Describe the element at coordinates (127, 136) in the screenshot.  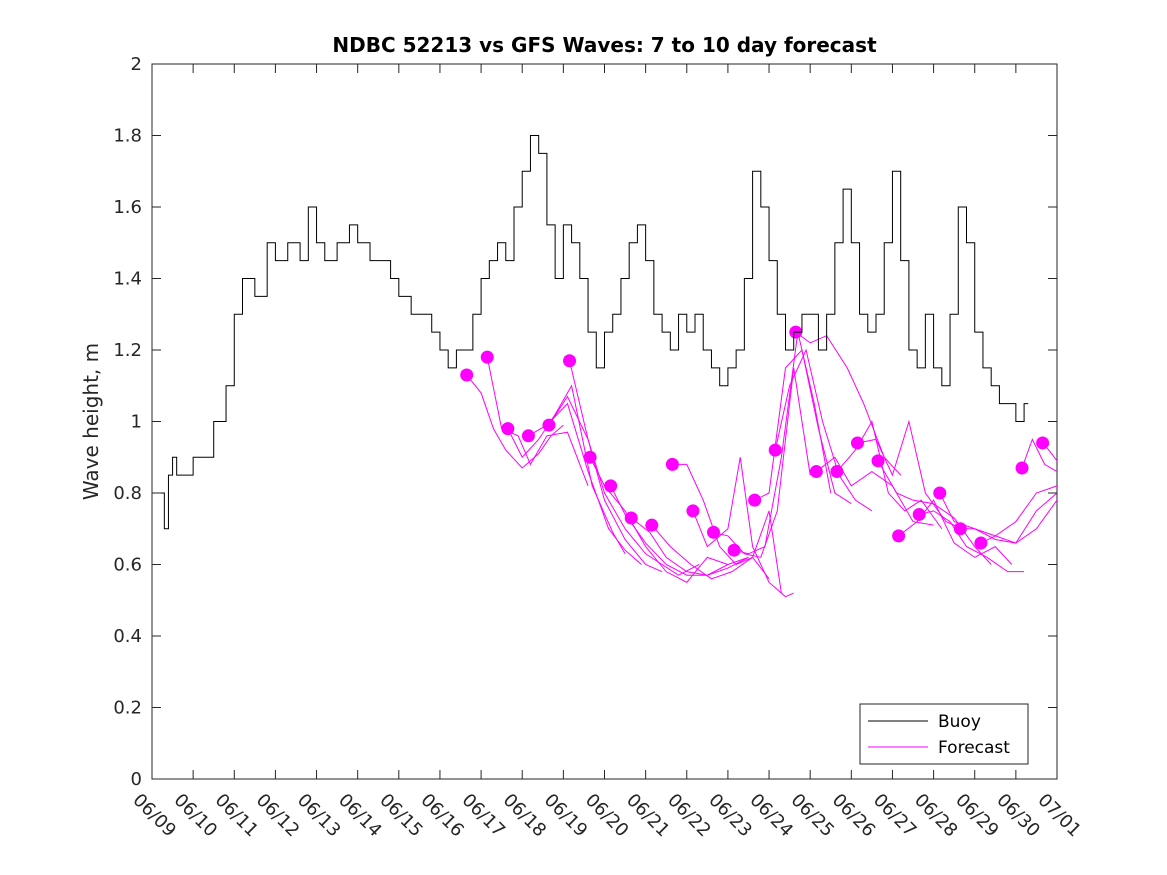
I see `y-tick-label: 1.8` at that location.